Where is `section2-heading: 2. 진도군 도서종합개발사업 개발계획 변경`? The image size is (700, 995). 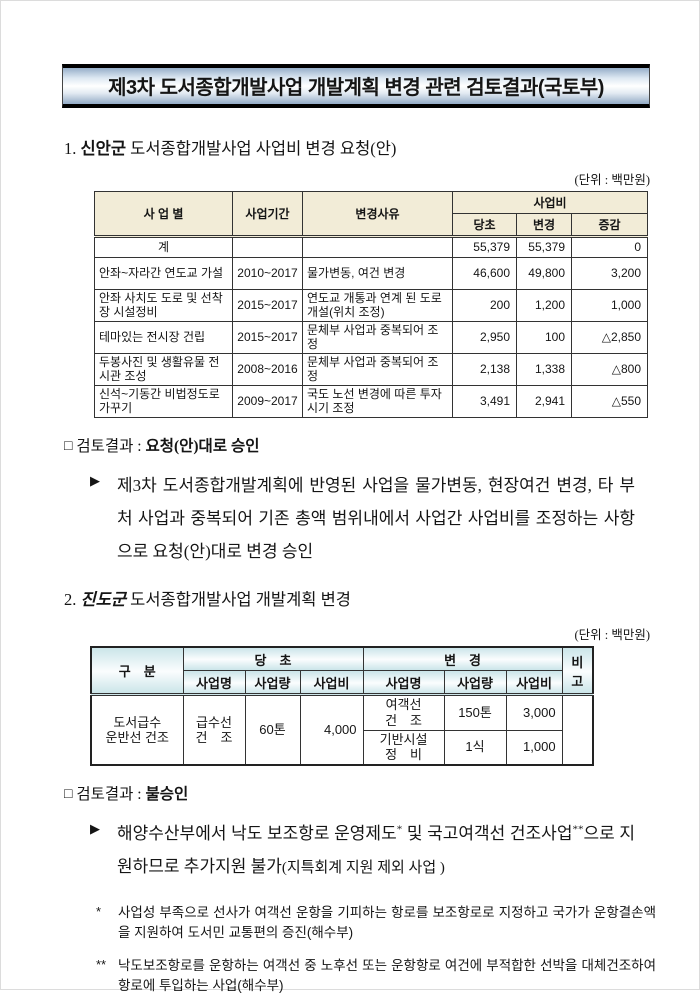
section2-heading: 2. 진도군 도서종합개발사업 개발계획 변경 is located at coordinates (357, 598).